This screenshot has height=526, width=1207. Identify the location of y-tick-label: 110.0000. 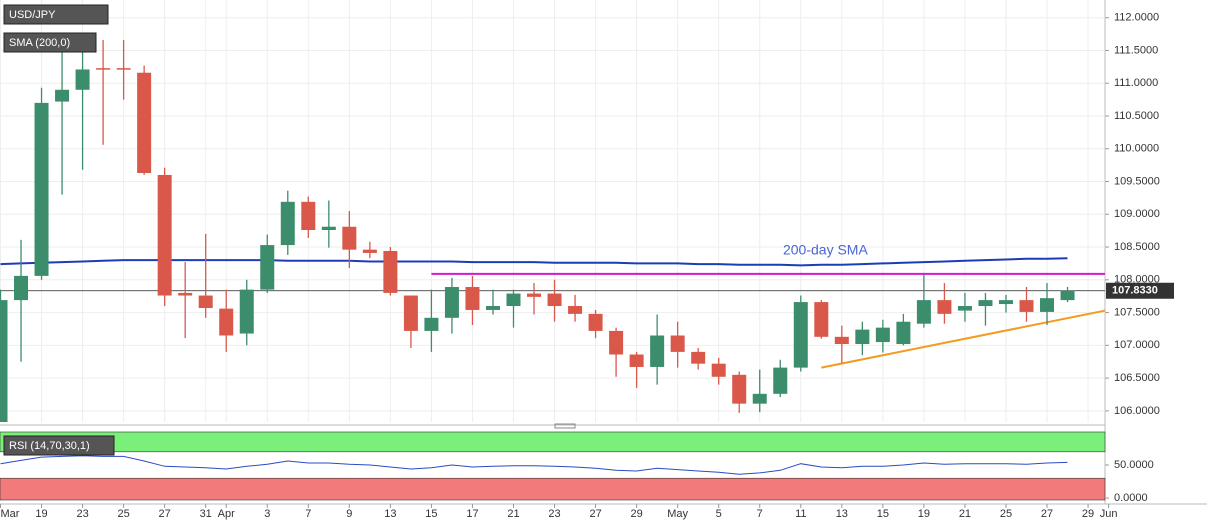
(1136, 149).